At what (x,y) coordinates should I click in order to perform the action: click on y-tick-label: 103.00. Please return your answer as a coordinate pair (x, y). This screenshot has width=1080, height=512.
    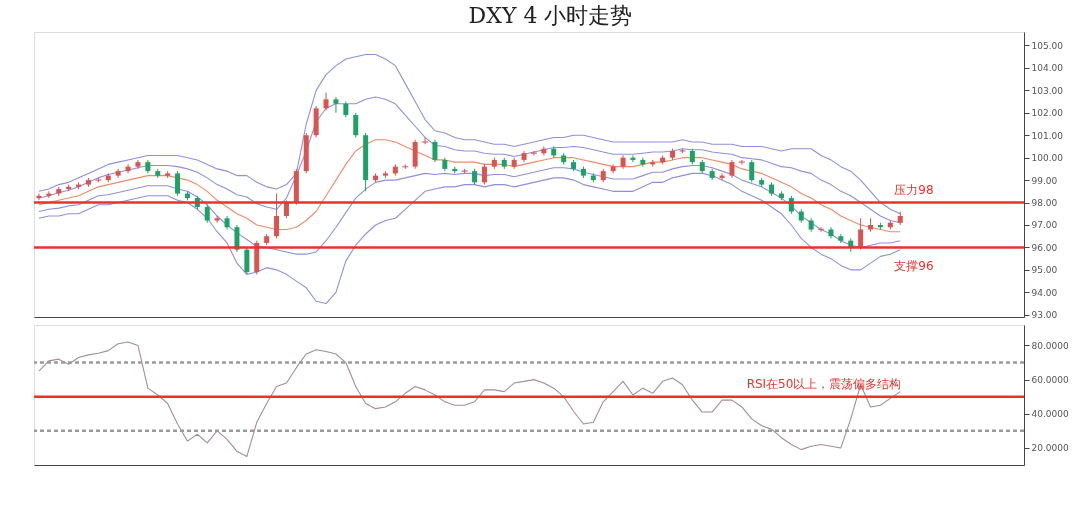
    Looking at the image, I should click on (1047, 90).